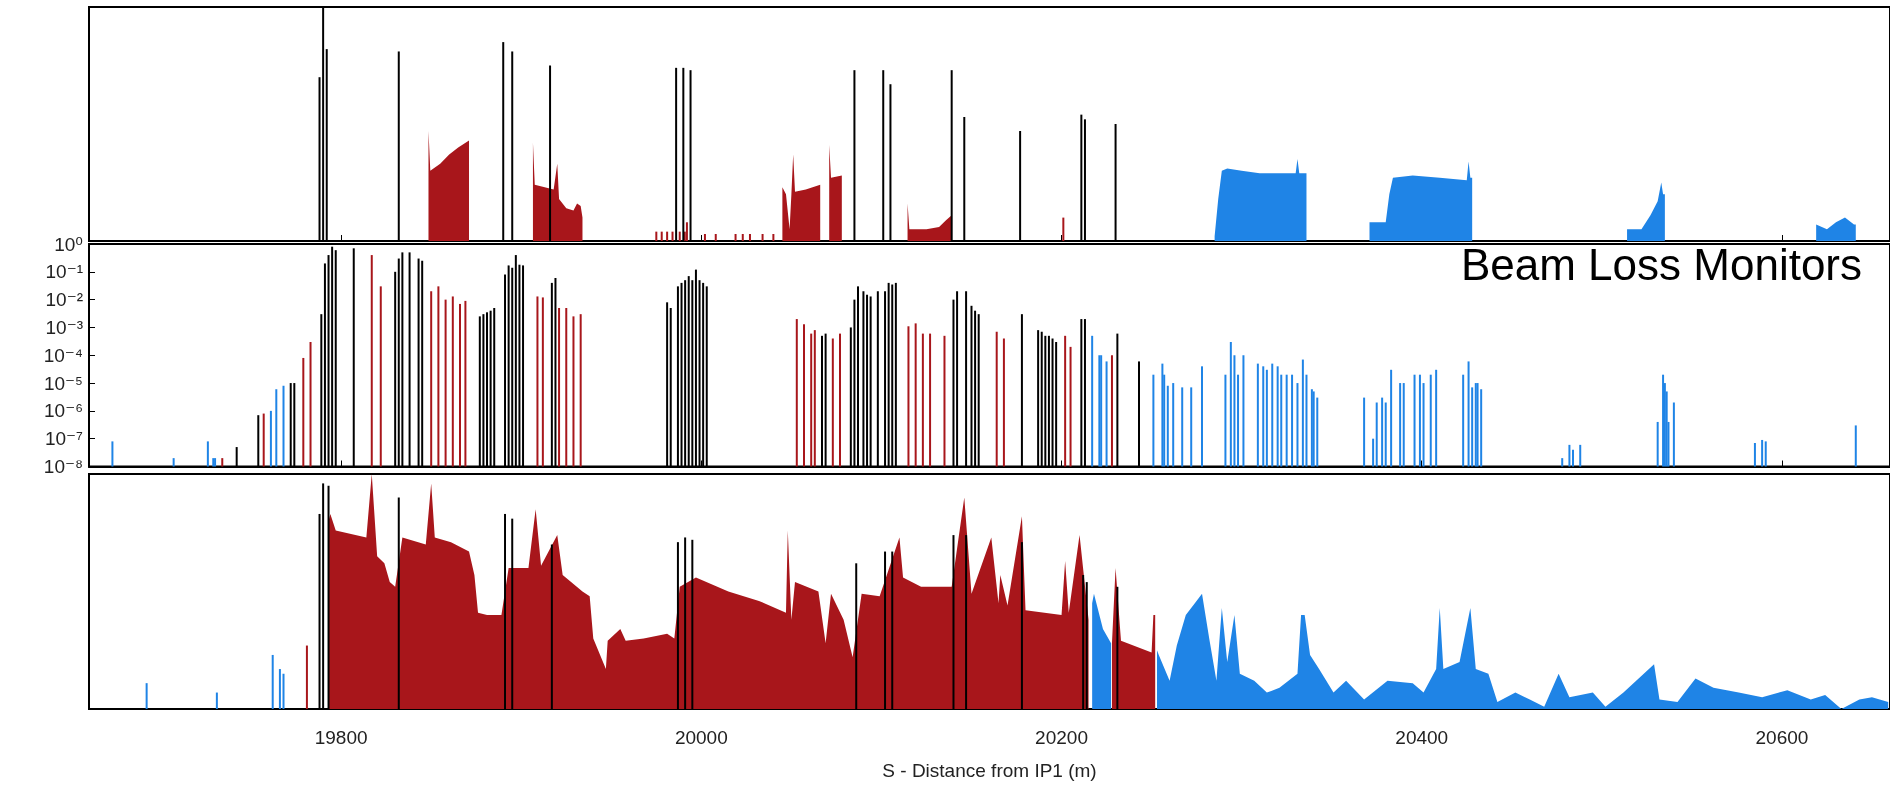 Image resolution: width=1890 pixels, height=789 pixels. I want to click on x-tick-label: 20400, so click(1422, 737).